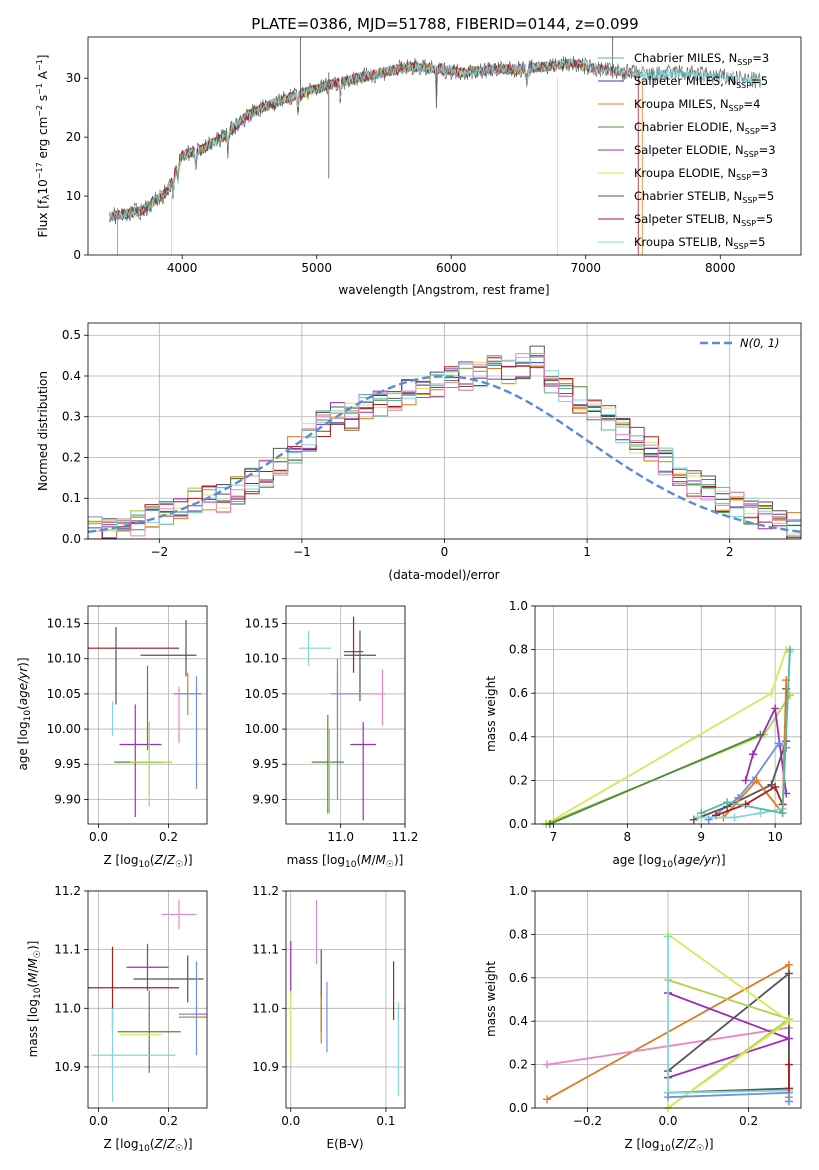  What do you see at coordinates (147, 715) in the screenshot?
I see `p3-frame` at bounding box center [147, 715].